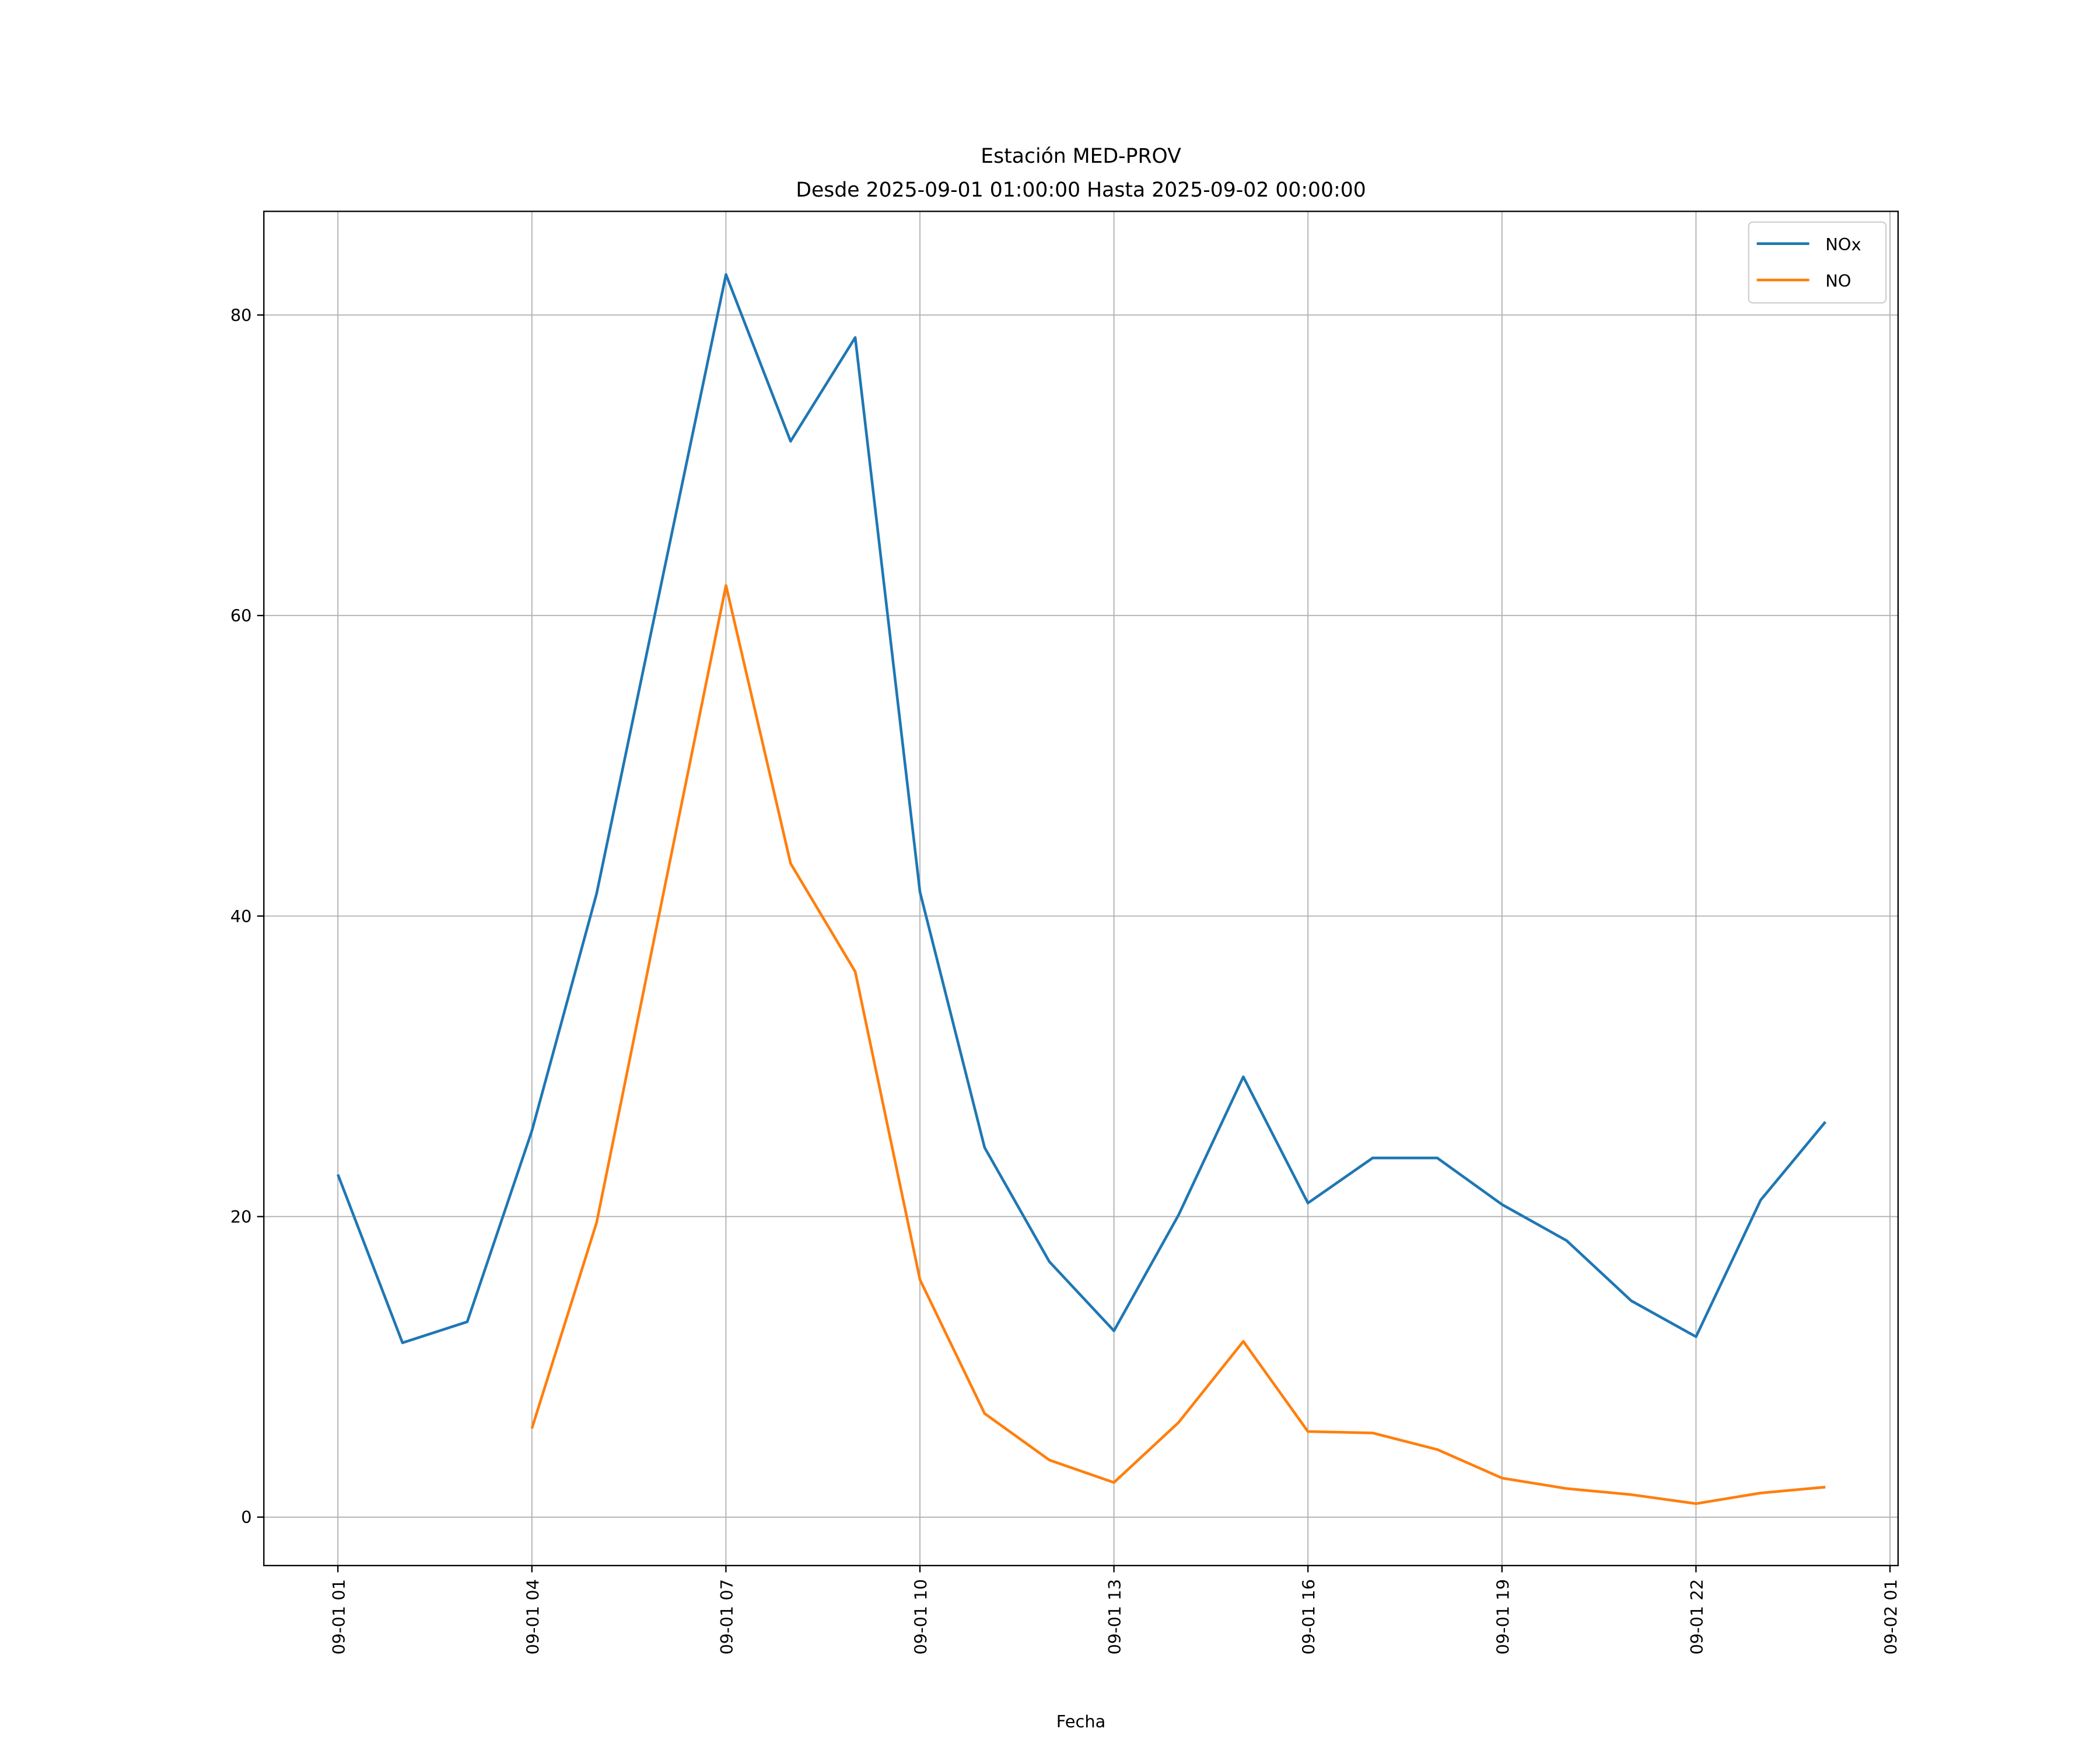  Describe the element at coordinates (241, 1217) in the screenshot. I see `y-tick-label: 20` at that location.